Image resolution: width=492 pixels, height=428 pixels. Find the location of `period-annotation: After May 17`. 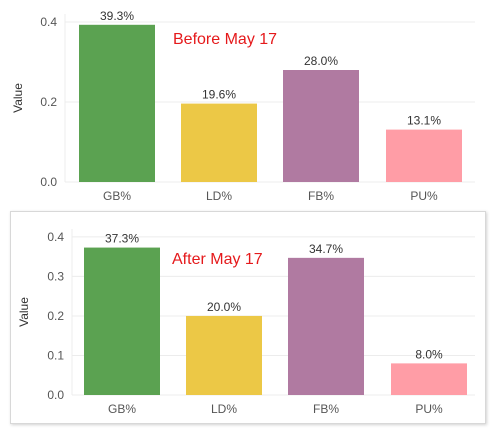

period-annotation: After May 17 is located at coordinates (217, 259).